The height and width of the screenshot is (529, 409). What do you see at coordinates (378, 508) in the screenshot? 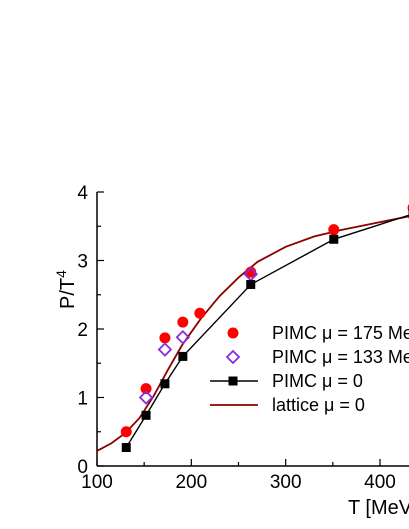
I see `x-axis-label: T [MeV]` at bounding box center [378, 508].